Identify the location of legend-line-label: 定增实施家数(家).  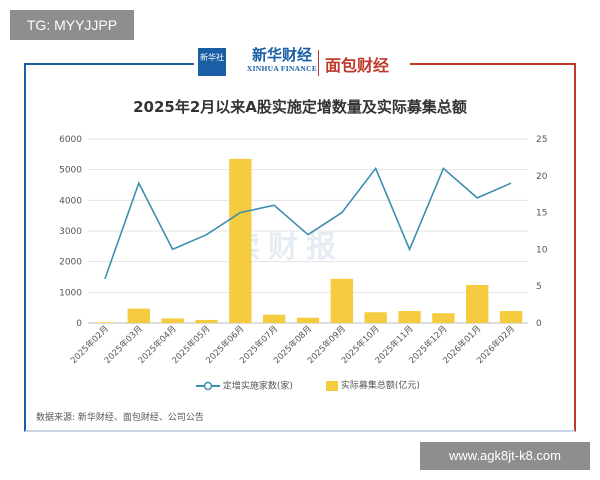
(257, 386).